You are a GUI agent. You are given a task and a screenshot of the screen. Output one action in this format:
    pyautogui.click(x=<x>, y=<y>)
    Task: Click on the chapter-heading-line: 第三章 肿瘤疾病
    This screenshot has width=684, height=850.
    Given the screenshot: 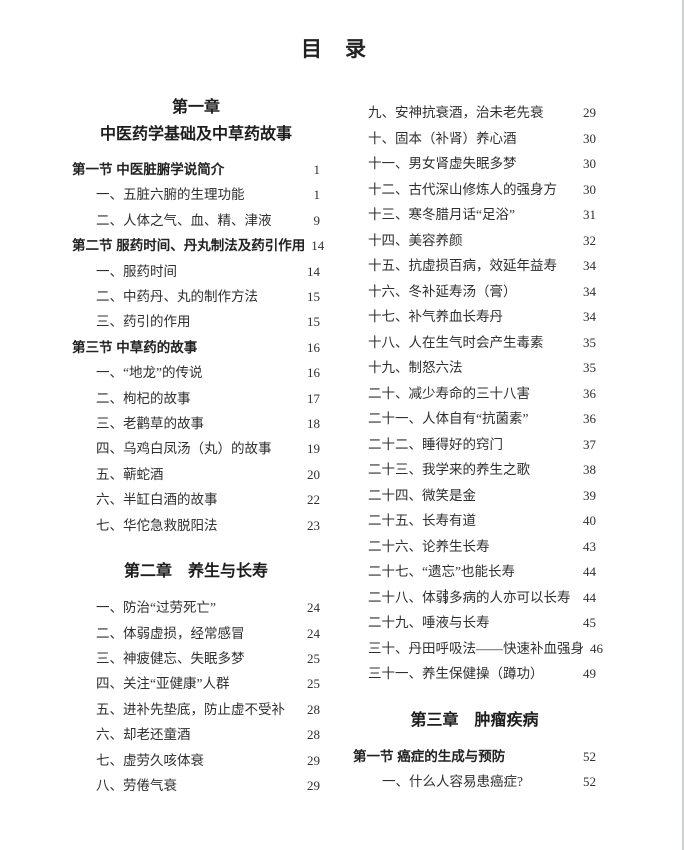 What is the action you would take?
    pyautogui.click(x=474, y=720)
    